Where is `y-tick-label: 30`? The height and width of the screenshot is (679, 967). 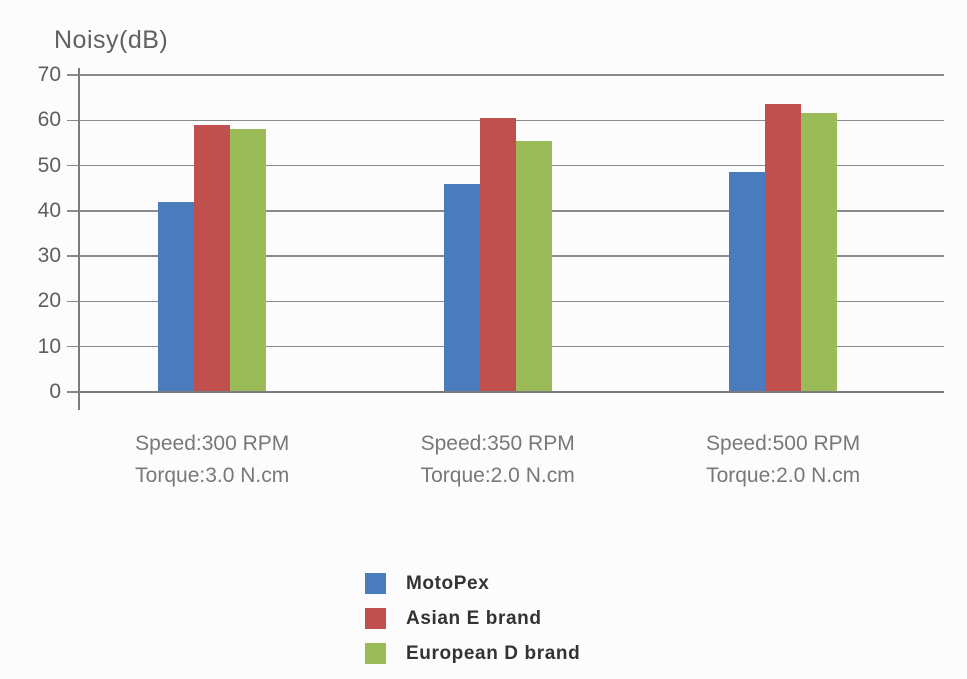 y-tick-label: 30 is located at coordinates (49, 256).